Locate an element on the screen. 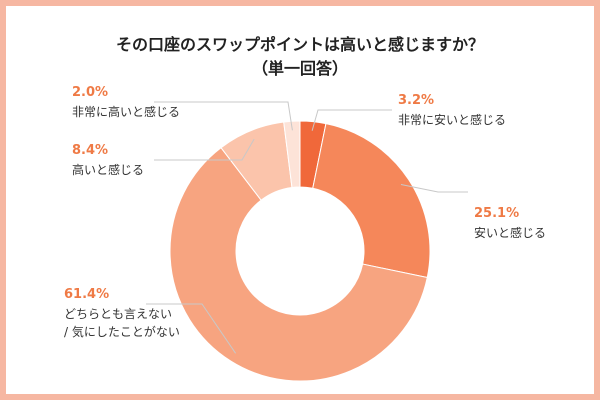 The height and width of the screenshot is (400, 600). slice-percent-4: 2.0% is located at coordinates (90, 92).